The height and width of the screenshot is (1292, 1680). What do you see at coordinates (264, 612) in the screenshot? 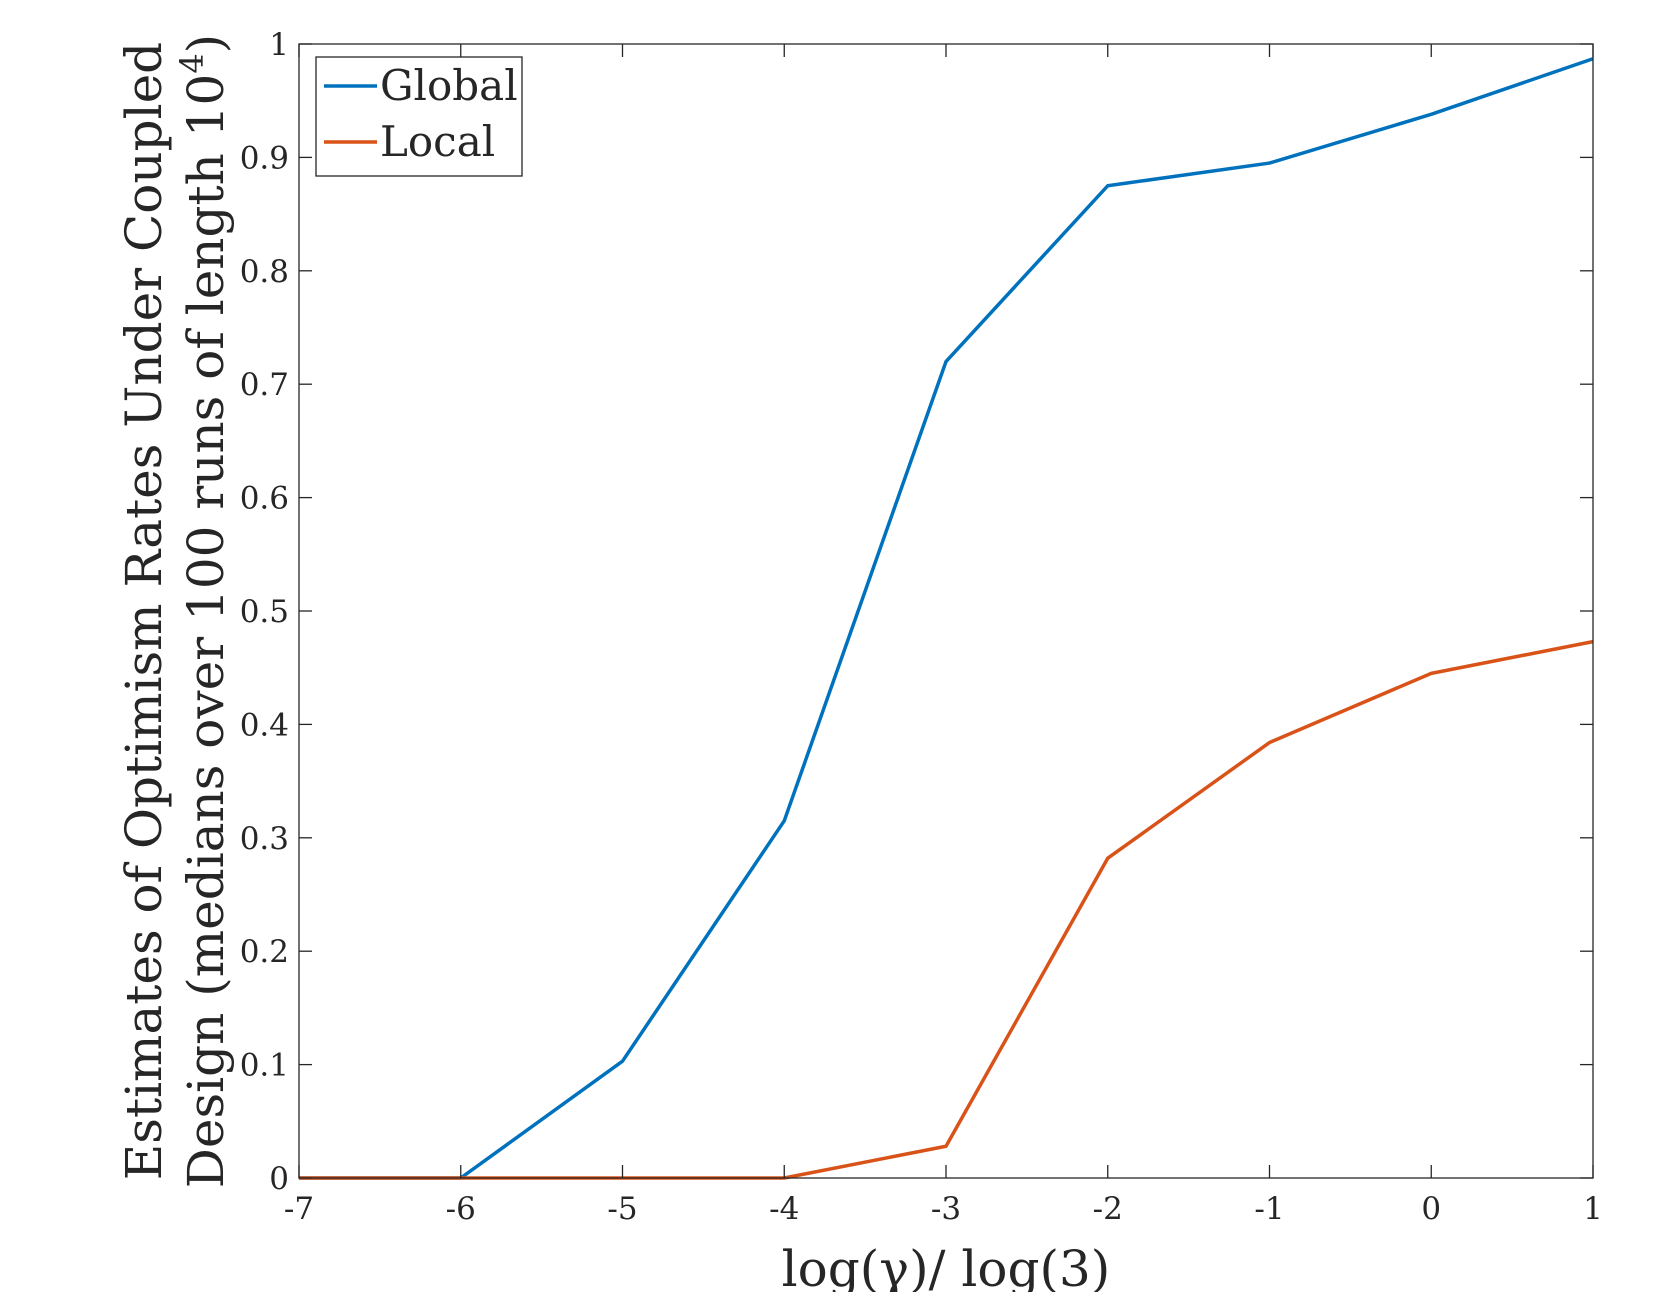
I see `y-tick-label: 0.5` at bounding box center [264, 612].